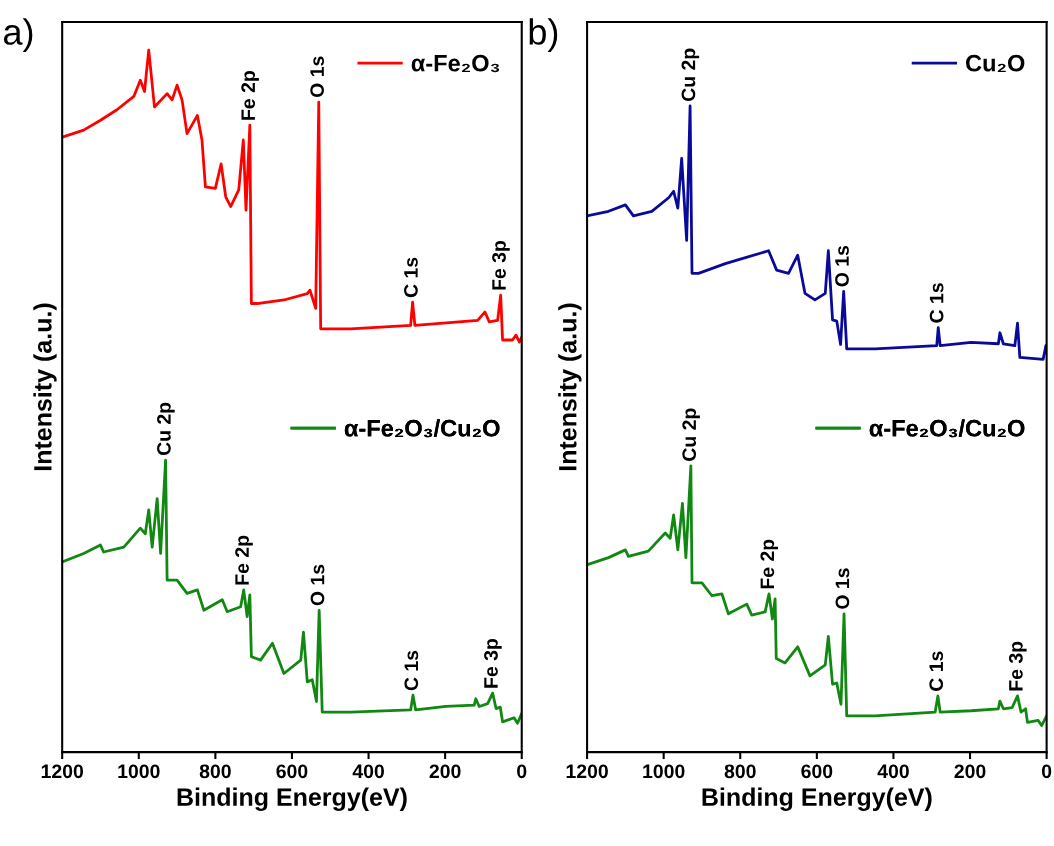 The image size is (1054, 846). I want to click on chart-title: b), so click(543, 35).